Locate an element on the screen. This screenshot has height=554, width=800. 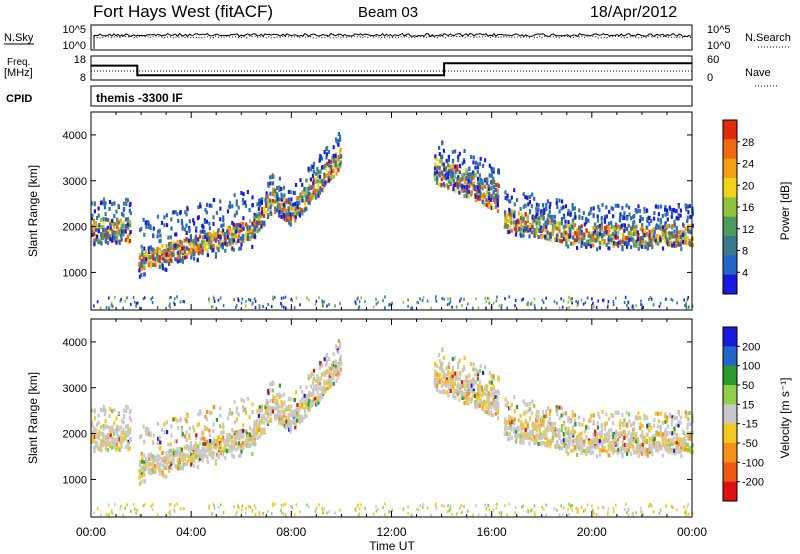
colorbar-tick-label: 12 is located at coordinates (748, 230).